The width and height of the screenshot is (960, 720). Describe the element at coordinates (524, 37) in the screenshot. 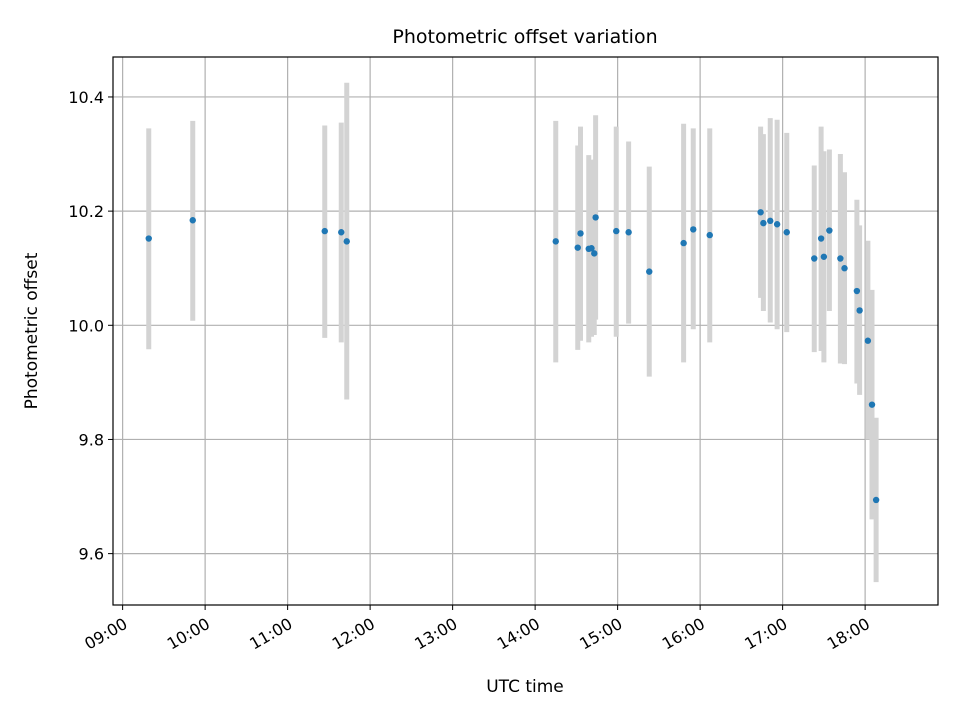

I see `chart-title: Photometric offset variation` at that location.